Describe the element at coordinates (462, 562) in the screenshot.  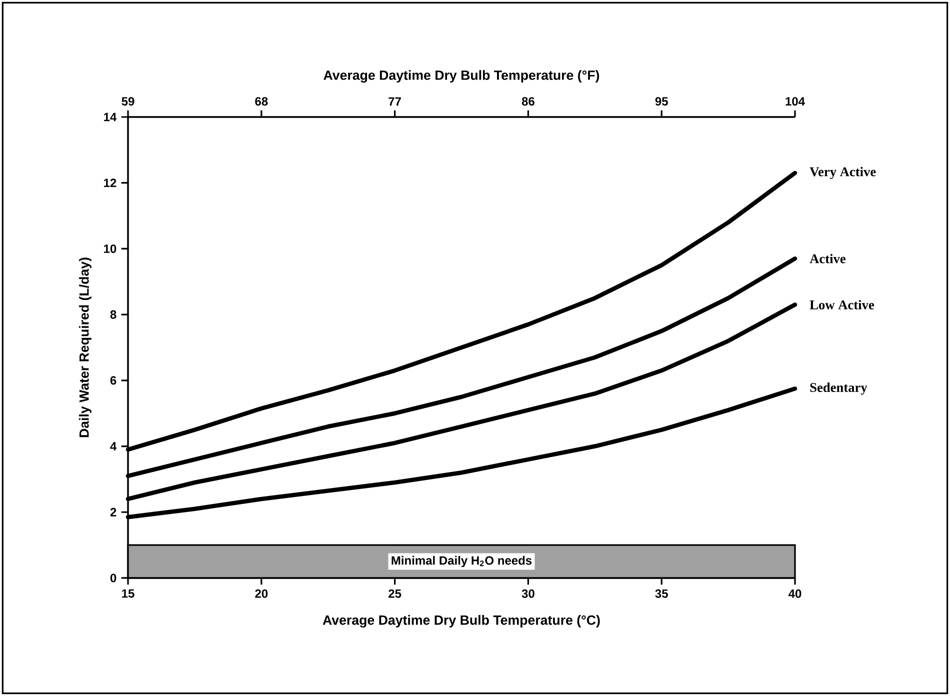
I see `band-label: Minimal Daily H$_{2}$O needs` at that location.